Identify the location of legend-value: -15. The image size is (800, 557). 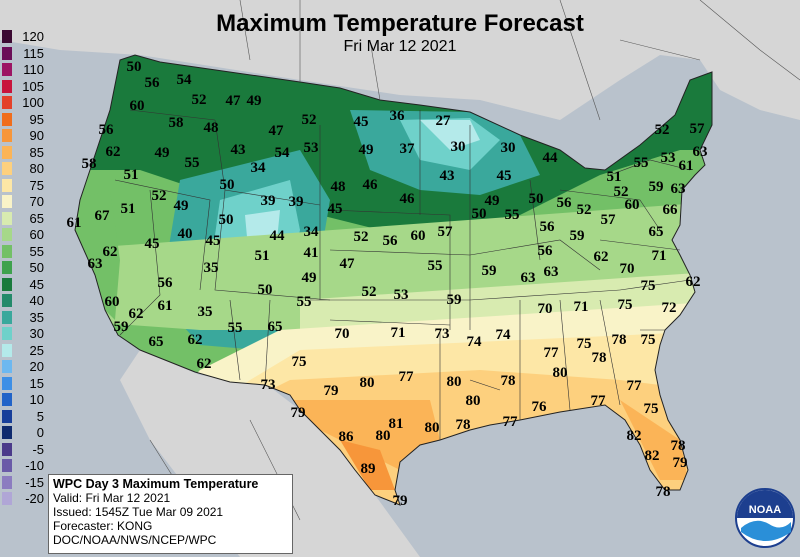
(34, 482).